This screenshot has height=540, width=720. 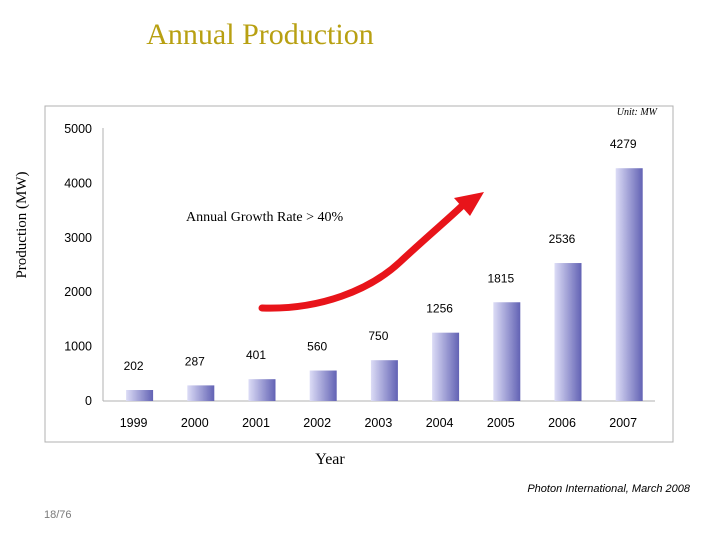 What do you see at coordinates (562, 423) in the screenshot?
I see `x-tick-label: 2006` at bounding box center [562, 423].